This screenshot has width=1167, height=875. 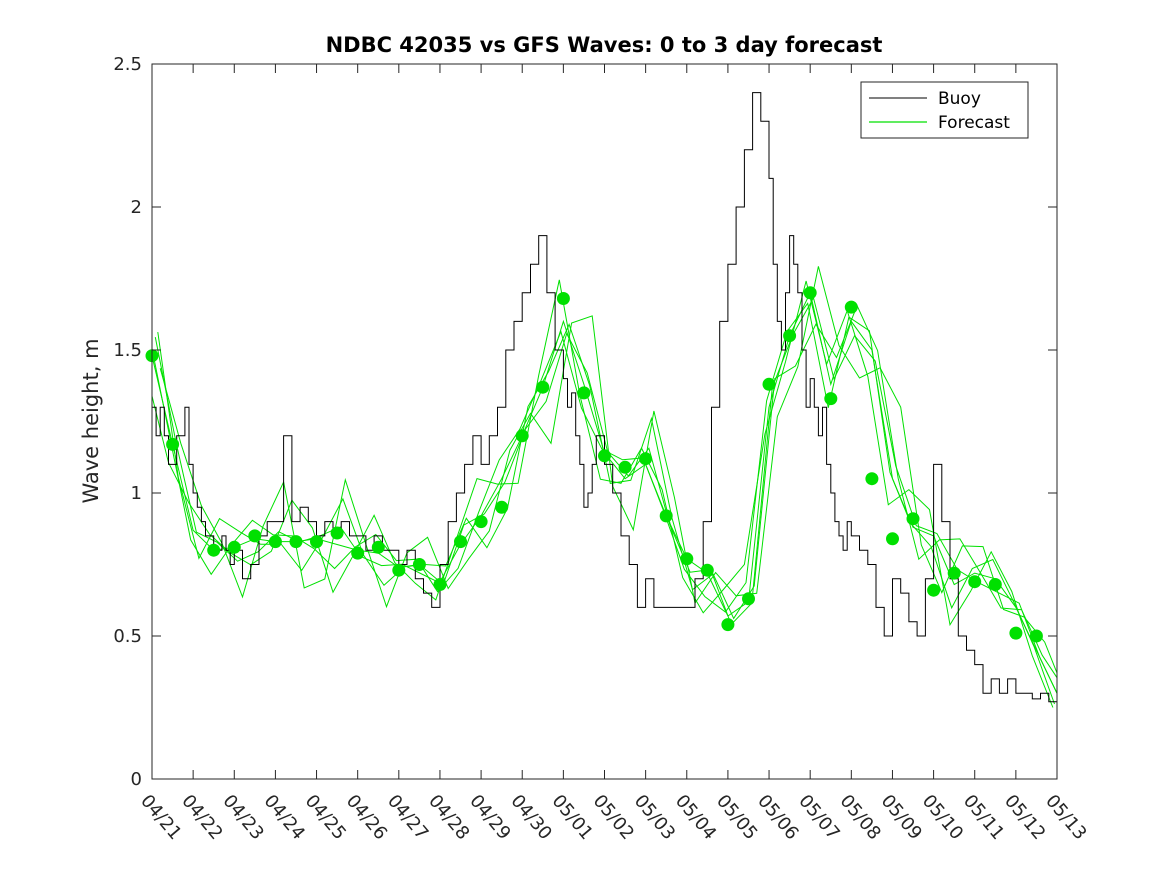 What do you see at coordinates (136, 779) in the screenshot?
I see `y-tick-label: 0` at bounding box center [136, 779].